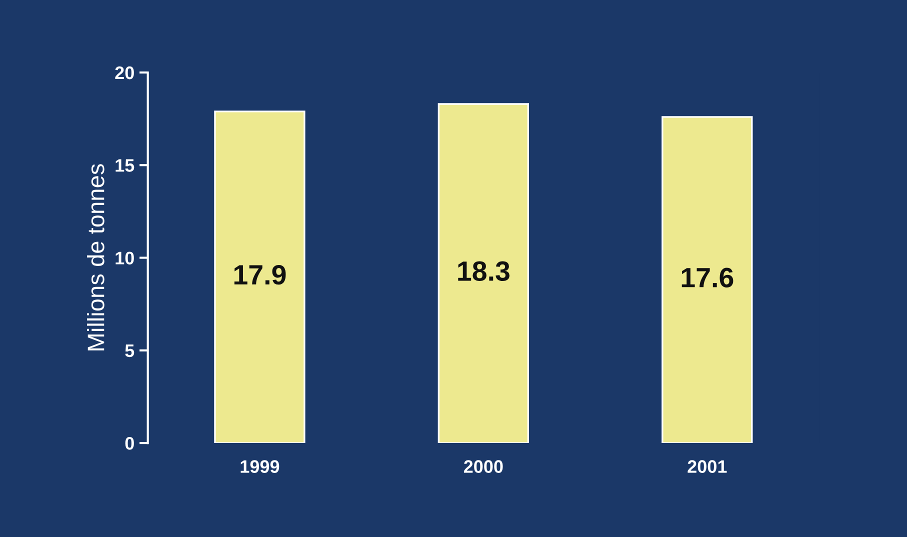  I want to click on y-tick-label: 20, so click(124, 73).